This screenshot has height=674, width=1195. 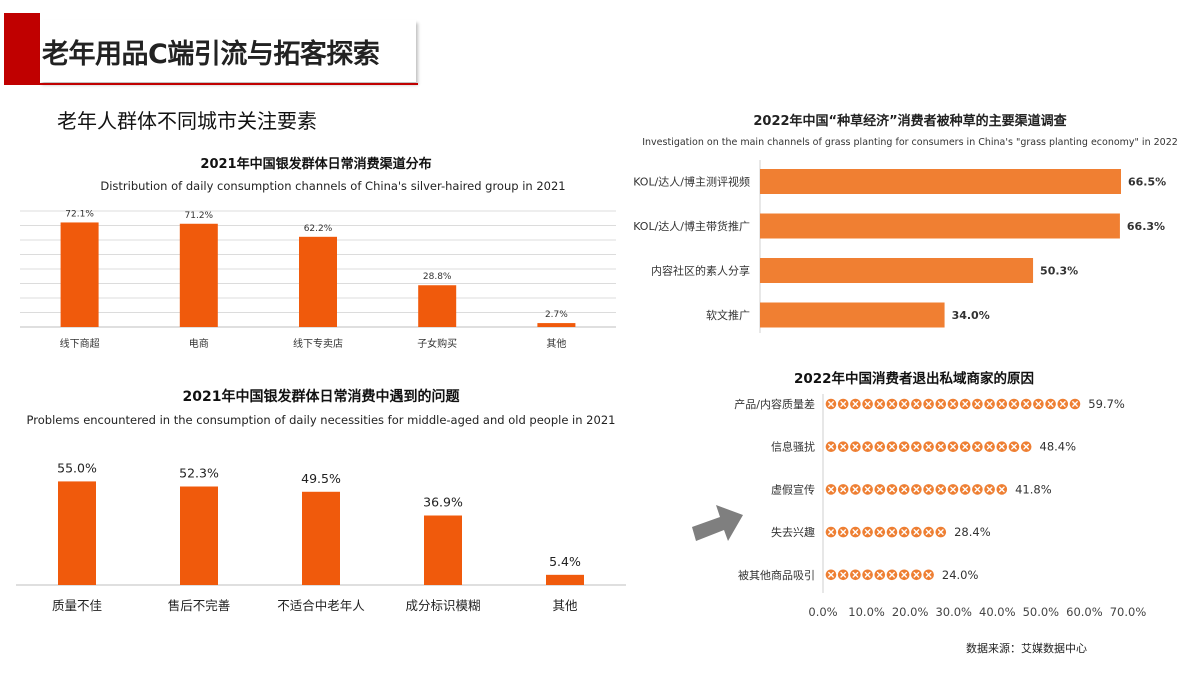 What do you see at coordinates (910, 612) in the screenshot?
I see `tick-label: 20.0%` at bounding box center [910, 612].